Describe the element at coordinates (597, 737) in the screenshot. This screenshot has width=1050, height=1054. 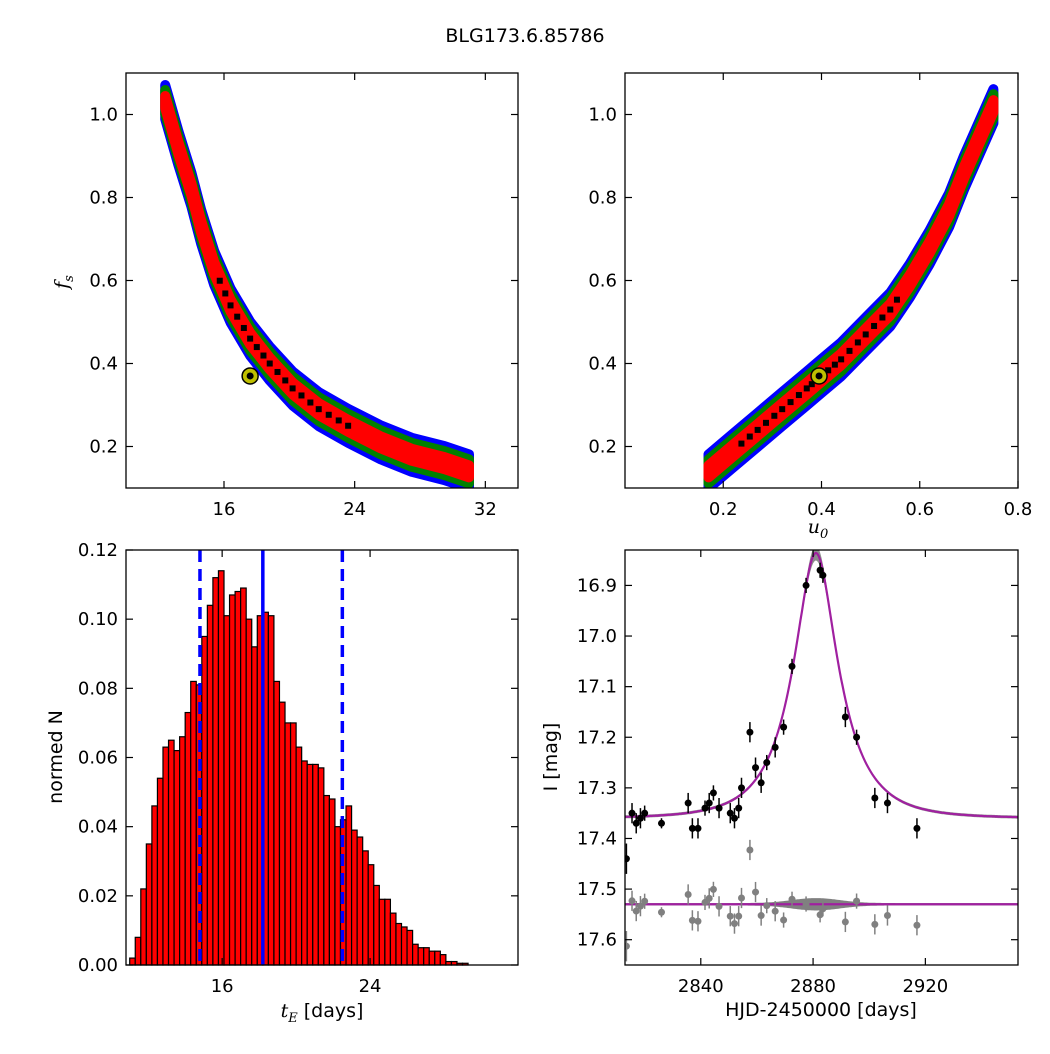
I see `lightcurve-ytick-label: 17.2` at that location.